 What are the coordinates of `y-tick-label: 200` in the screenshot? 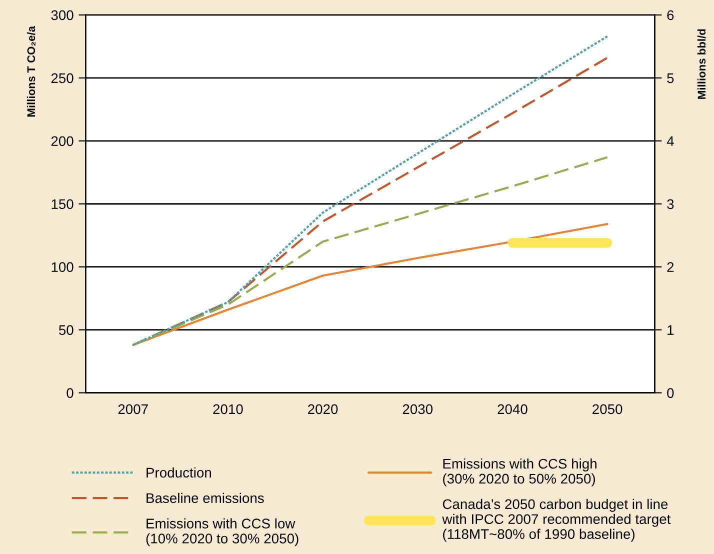 It's located at (62, 141).